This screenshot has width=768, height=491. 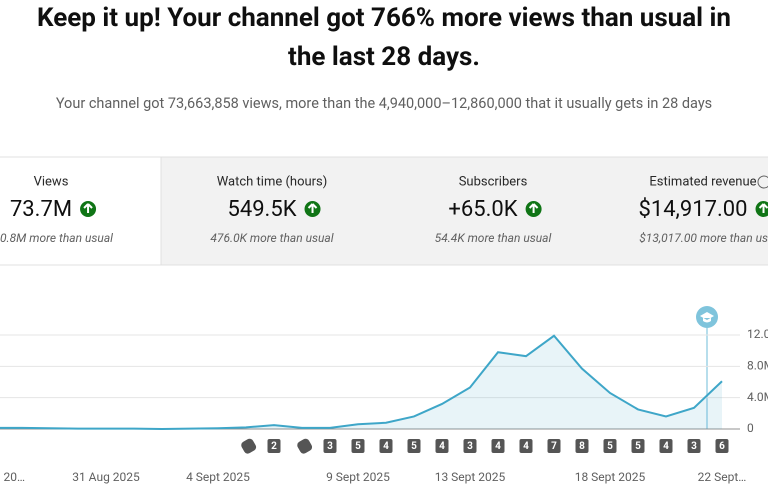 What do you see at coordinates (271, 238) in the screenshot?
I see `card-note: 476.0K more than usual` at bounding box center [271, 238].